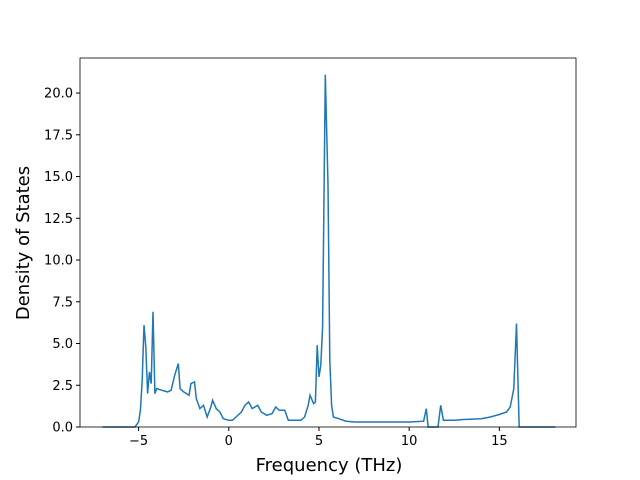  I want to click on y-tick-label: 7.5, so click(62, 302).